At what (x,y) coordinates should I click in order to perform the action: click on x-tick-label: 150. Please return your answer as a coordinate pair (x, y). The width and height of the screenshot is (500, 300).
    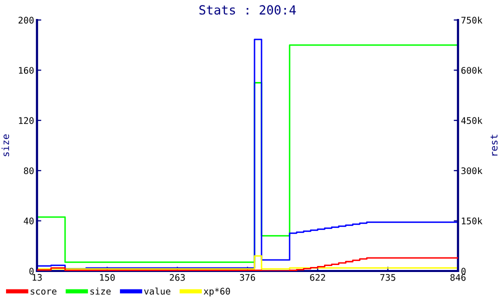
    Looking at the image, I should click on (107, 277).